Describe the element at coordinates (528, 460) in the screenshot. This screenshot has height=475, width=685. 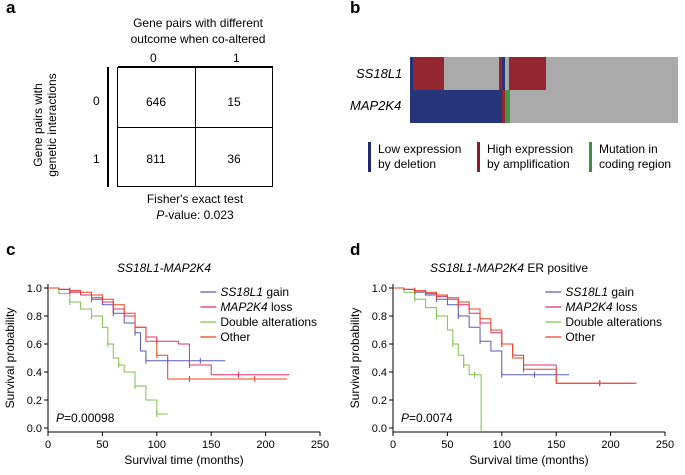
I see `x-axis-label: Survival time (months)` at that location.